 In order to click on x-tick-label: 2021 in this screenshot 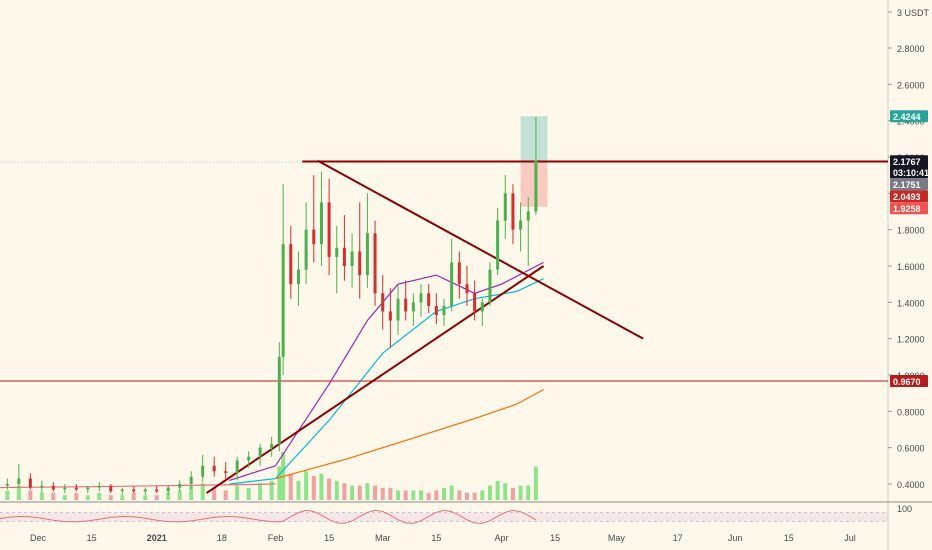, I will do `click(157, 538)`.